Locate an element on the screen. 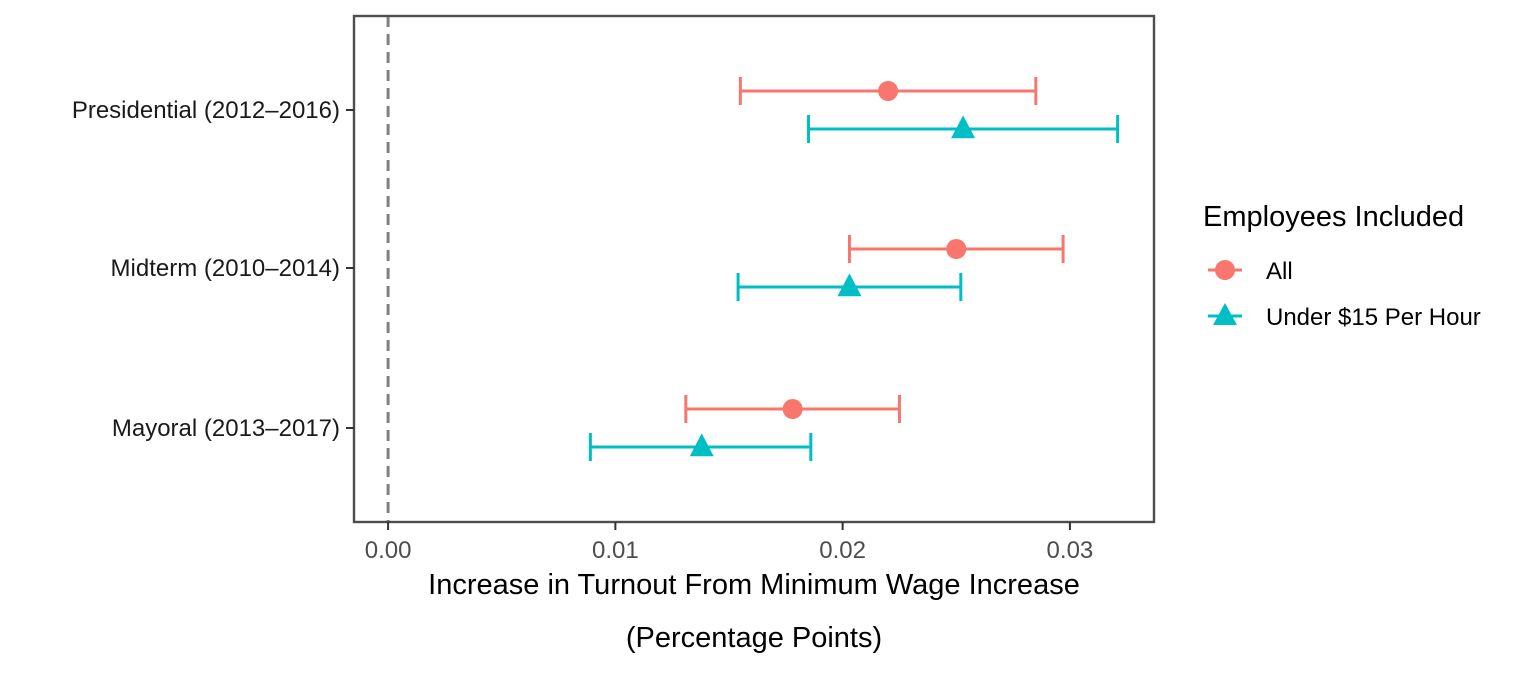  x-tick-label: 0.02 is located at coordinates (842, 550).